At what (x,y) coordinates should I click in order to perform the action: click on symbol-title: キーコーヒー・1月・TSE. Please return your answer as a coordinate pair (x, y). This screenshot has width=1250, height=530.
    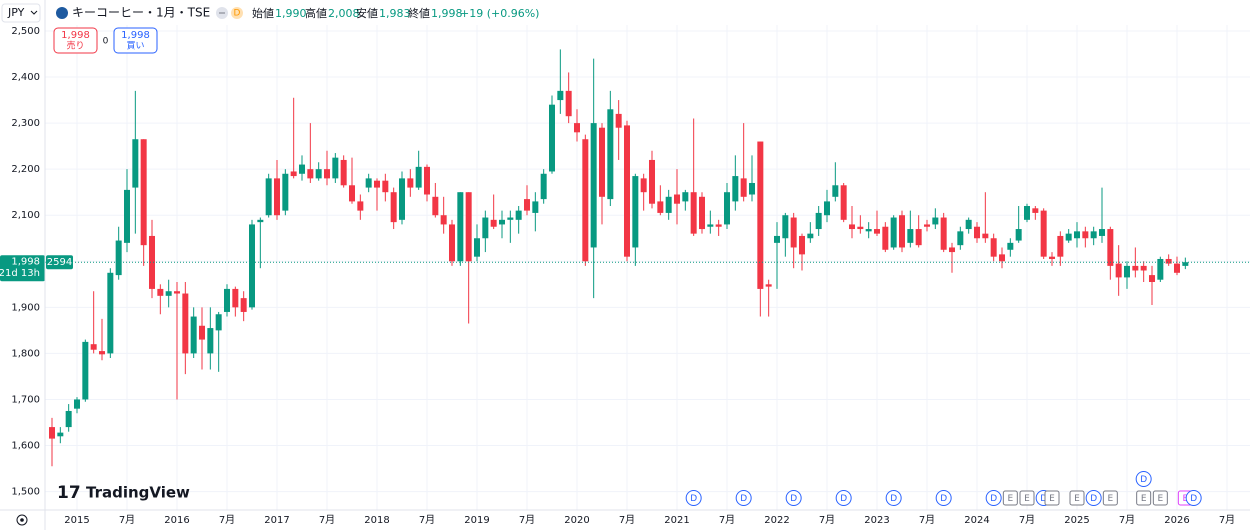
    Looking at the image, I should click on (141, 13).